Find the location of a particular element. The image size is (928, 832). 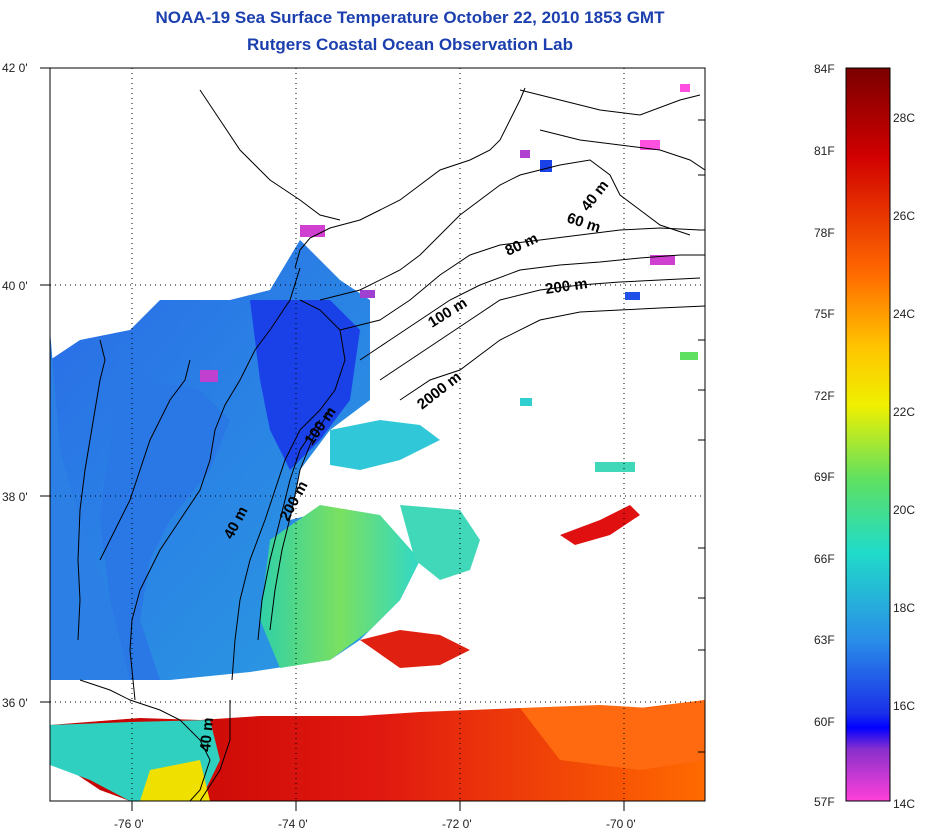

colorbar-f-label: 69F is located at coordinates (824, 477).